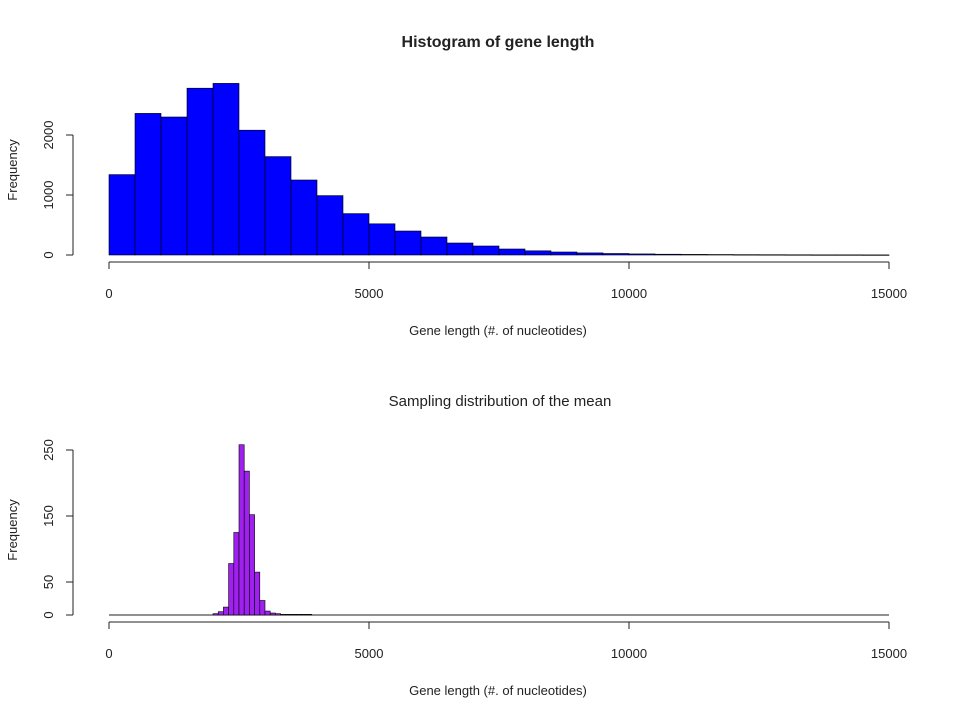 This screenshot has width=960, height=720. What do you see at coordinates (57, 190) in the screenshot?
I see `y-axis: 0 1000 2000` at bounding box center [57, 190].